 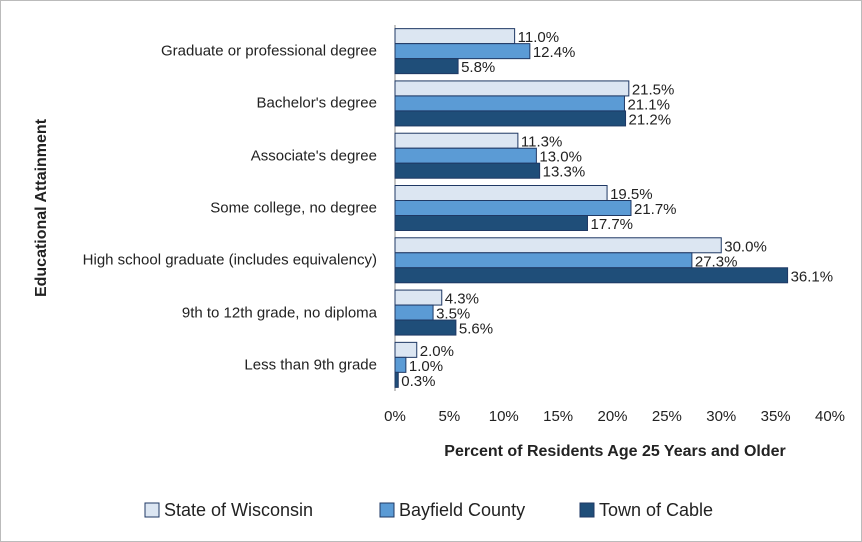 What do you see at coordinates (238, 510) in the screenshot?
I see `legend-label: State of Wisconsin` at bounding box center [238, 510].